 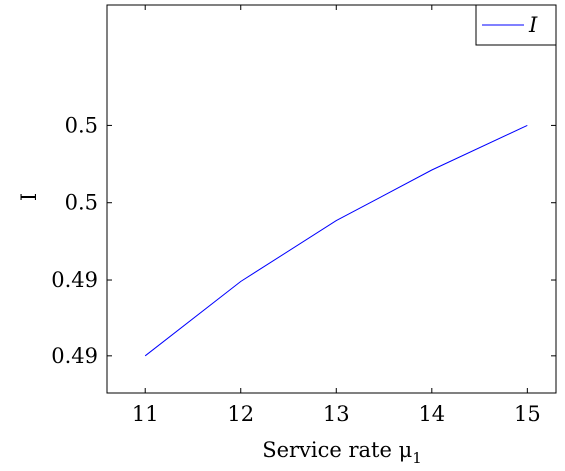 What do you see at coordinates (240, 414) in the screenshot?
I see `x-tick-label: 12` at bounding box center [240, 414].